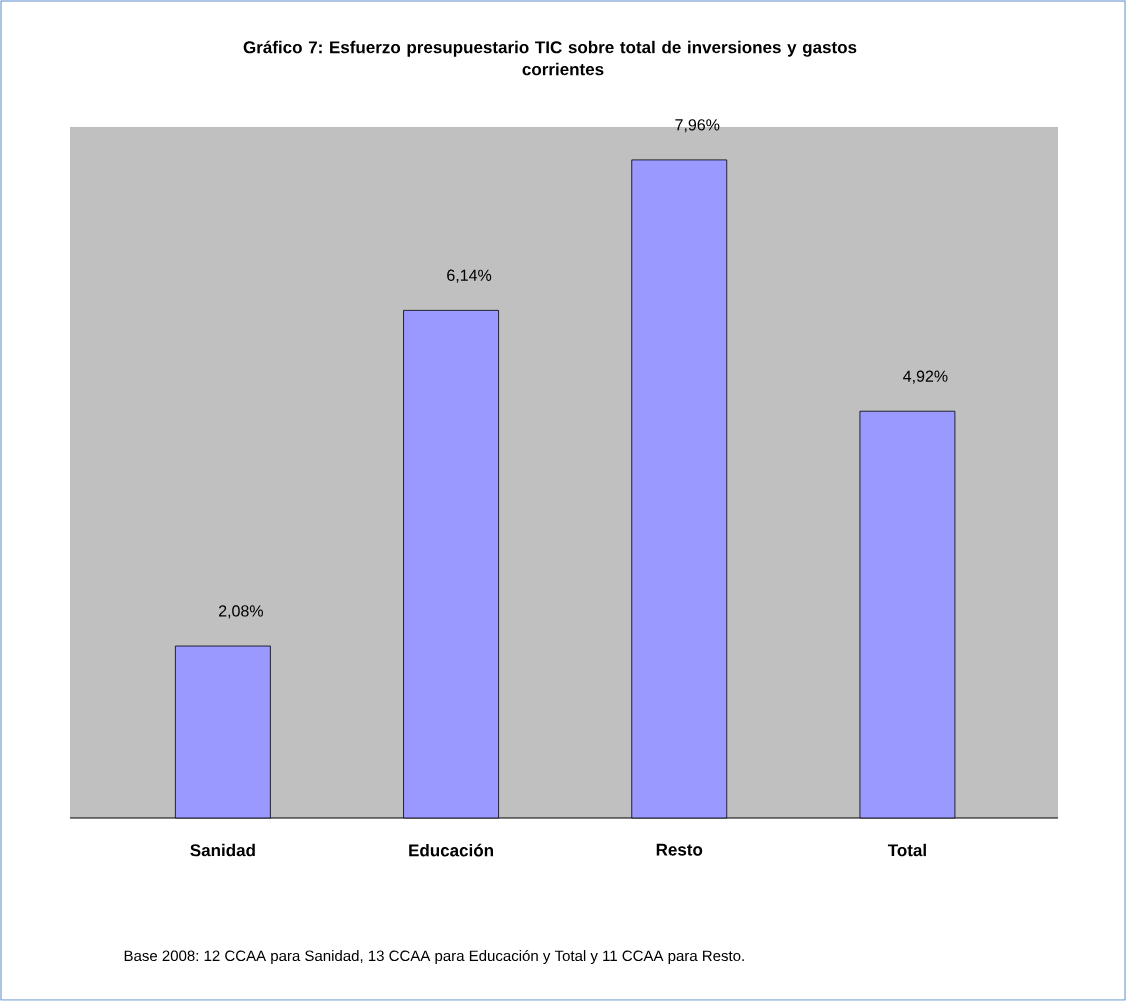 Image resolution: width=1126 pixels, height=1001 pixels. What do you see at coordinates (451, 850) in the screenshot?
I see `x-tick-label: Educación` at bounding box center [451, 850].